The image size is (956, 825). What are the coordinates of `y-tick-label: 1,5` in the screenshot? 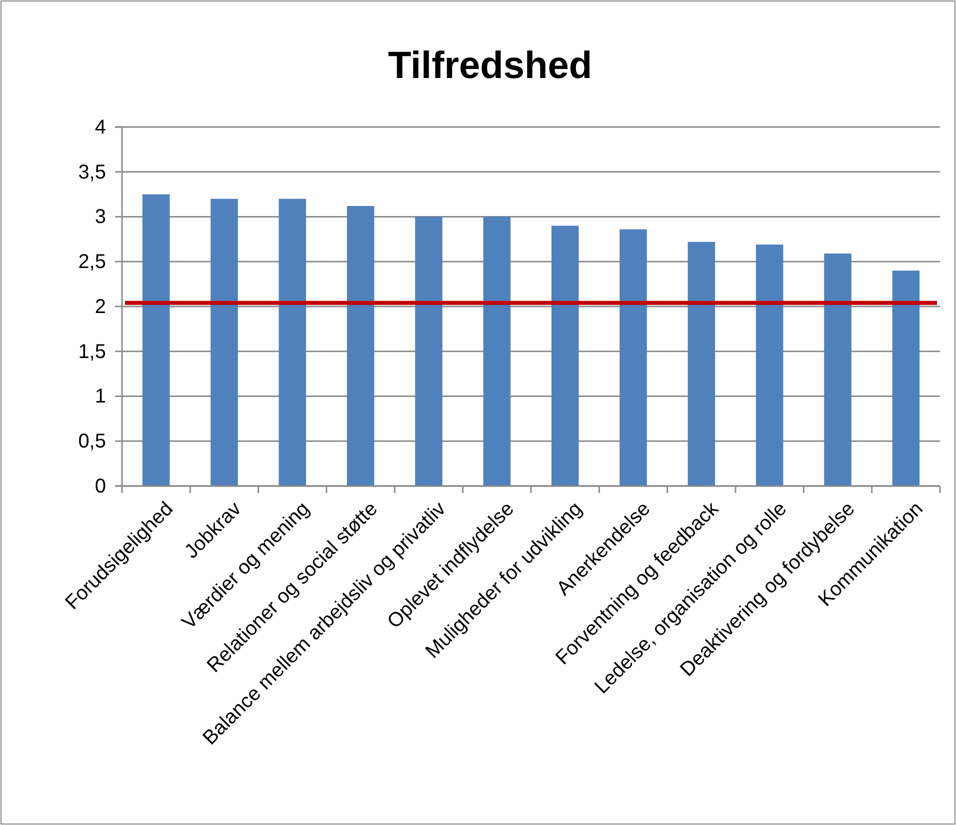 It's located at (92, 351).